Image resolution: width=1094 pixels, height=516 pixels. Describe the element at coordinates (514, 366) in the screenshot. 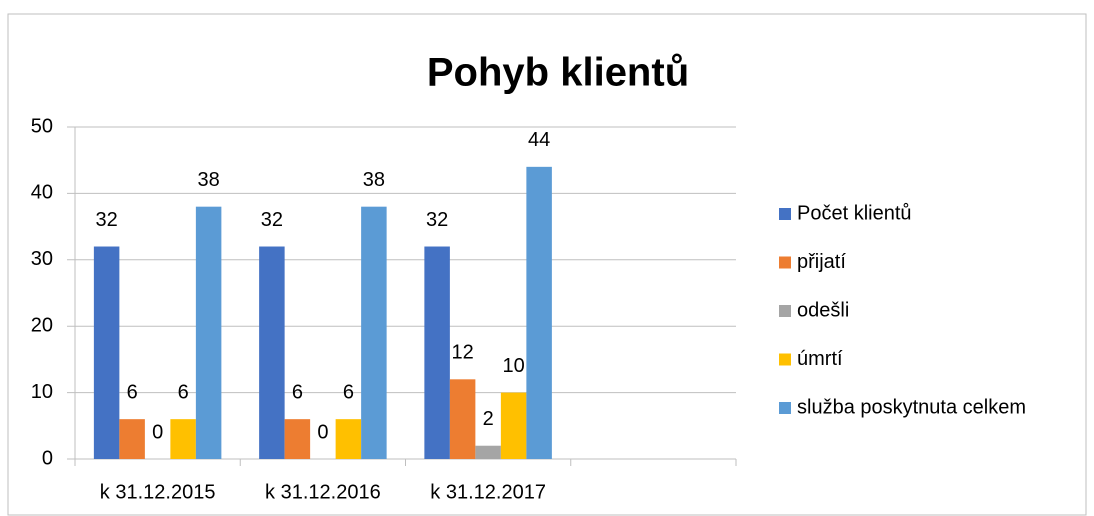

I see `data-label: 10` at that location.